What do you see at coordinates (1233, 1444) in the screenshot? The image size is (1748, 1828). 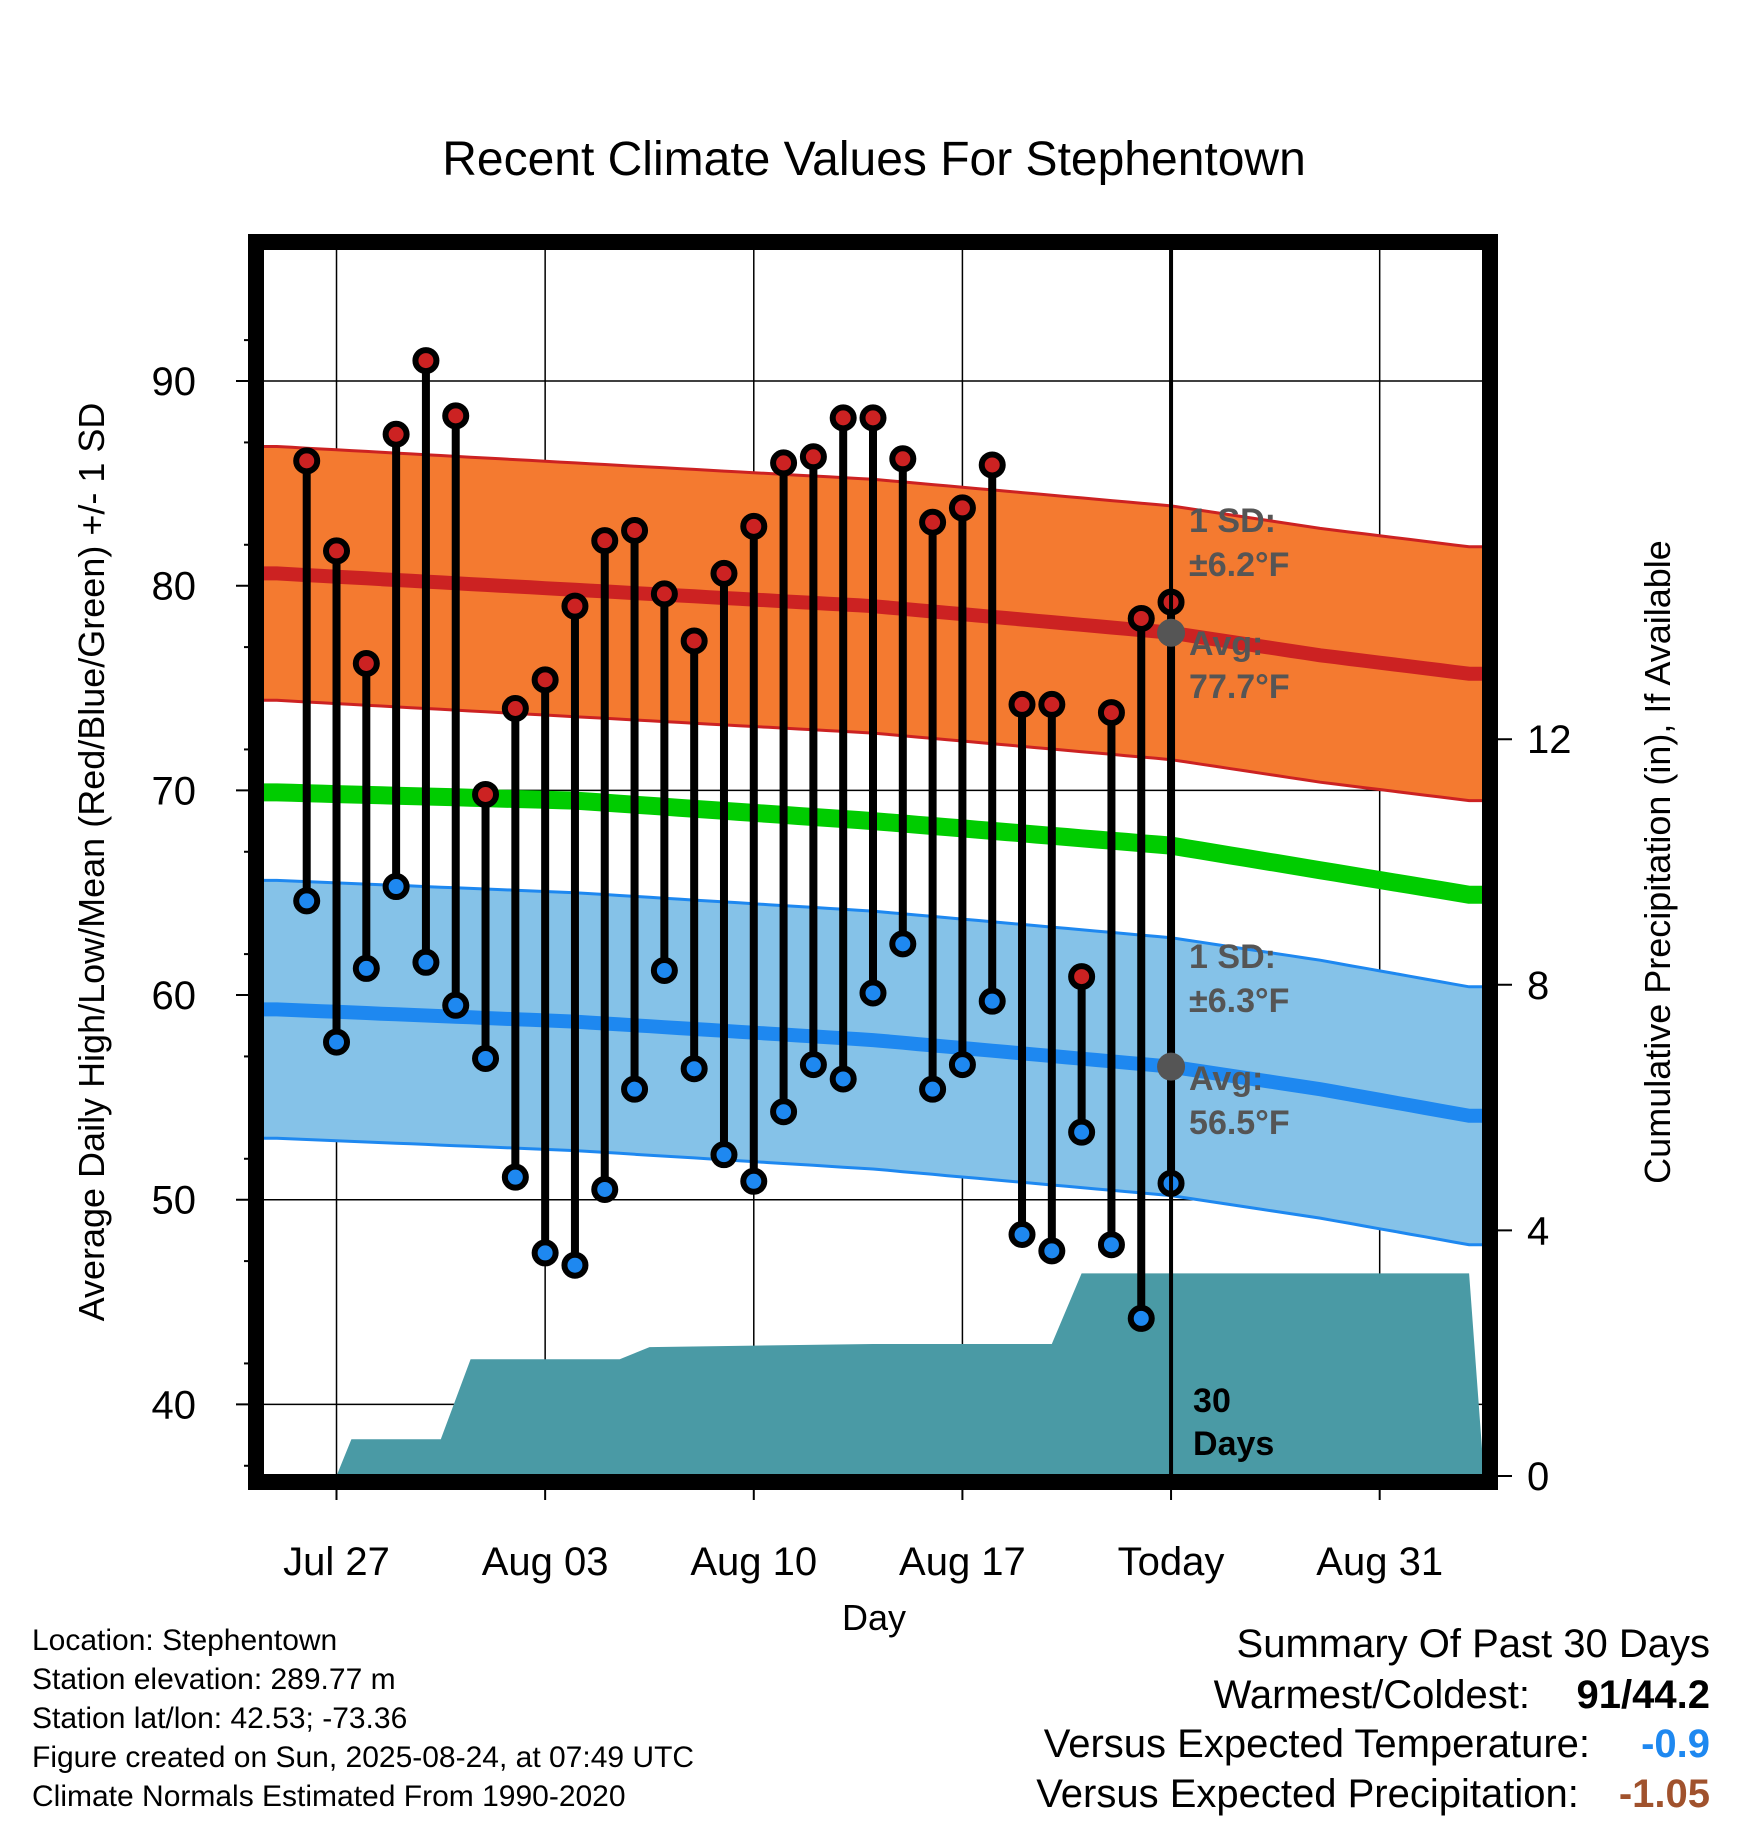 I see `today-days-label: Days` at bounding box center [1233, 1444].